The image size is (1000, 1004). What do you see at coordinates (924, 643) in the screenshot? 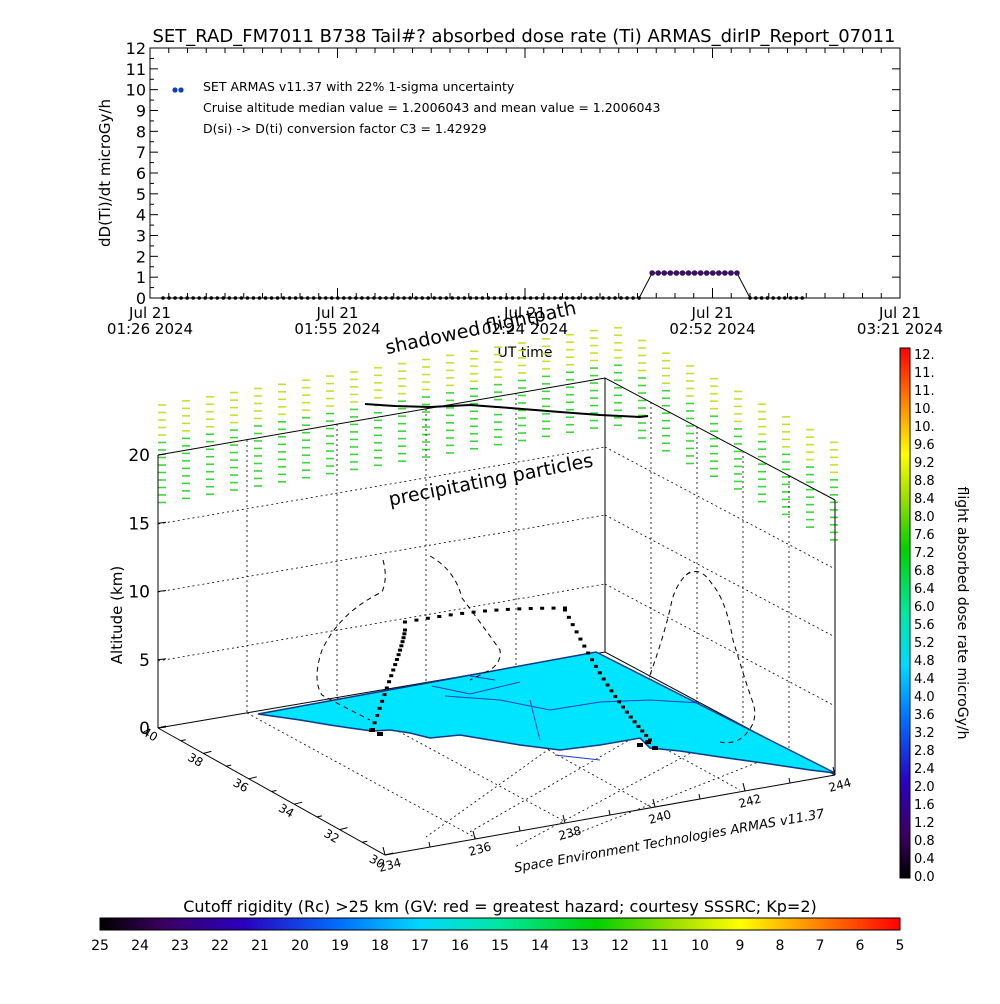
I see `dose-rate-colorbar-tick: 5.2` at bounding box center [924, 643].